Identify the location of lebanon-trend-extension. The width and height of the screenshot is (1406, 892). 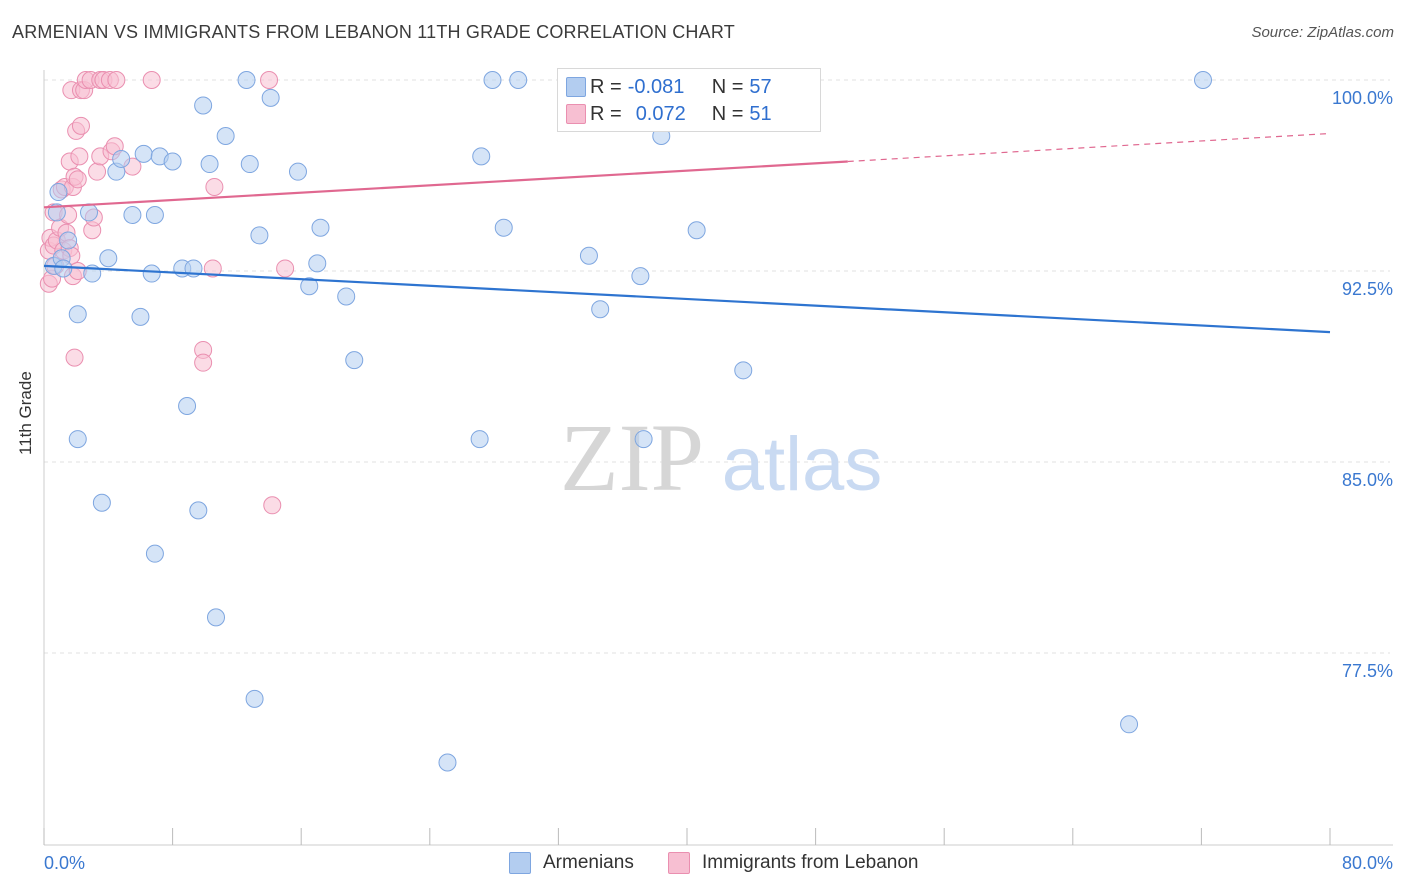
(1089, 147).